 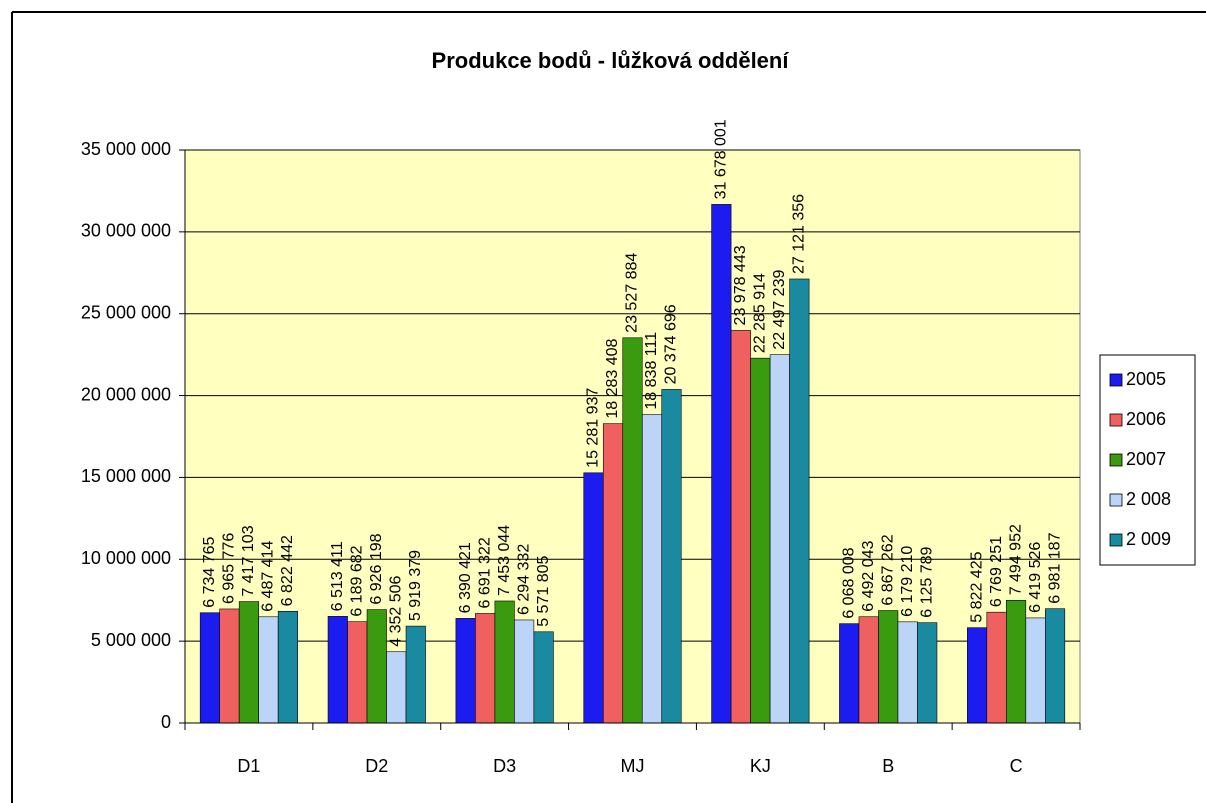 I want to click on value-label: 6 926 198, so click(x=376, y=568).